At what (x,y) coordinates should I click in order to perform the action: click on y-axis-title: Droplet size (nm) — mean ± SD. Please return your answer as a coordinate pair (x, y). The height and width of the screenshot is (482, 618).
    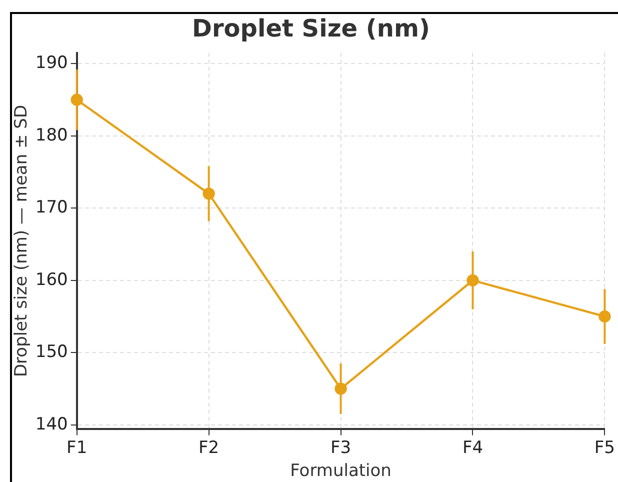
    Looking at the image, I should click on (22, 241).